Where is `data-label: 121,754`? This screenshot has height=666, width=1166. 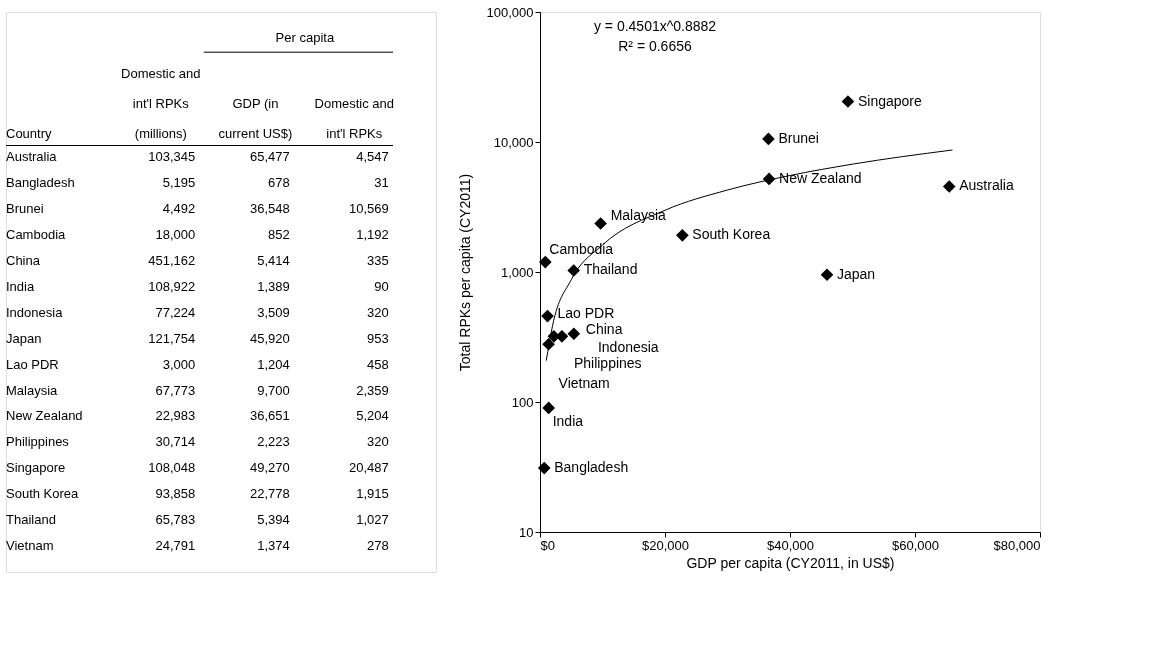 data-label: 121,754 is located at coordinates (172, 338).